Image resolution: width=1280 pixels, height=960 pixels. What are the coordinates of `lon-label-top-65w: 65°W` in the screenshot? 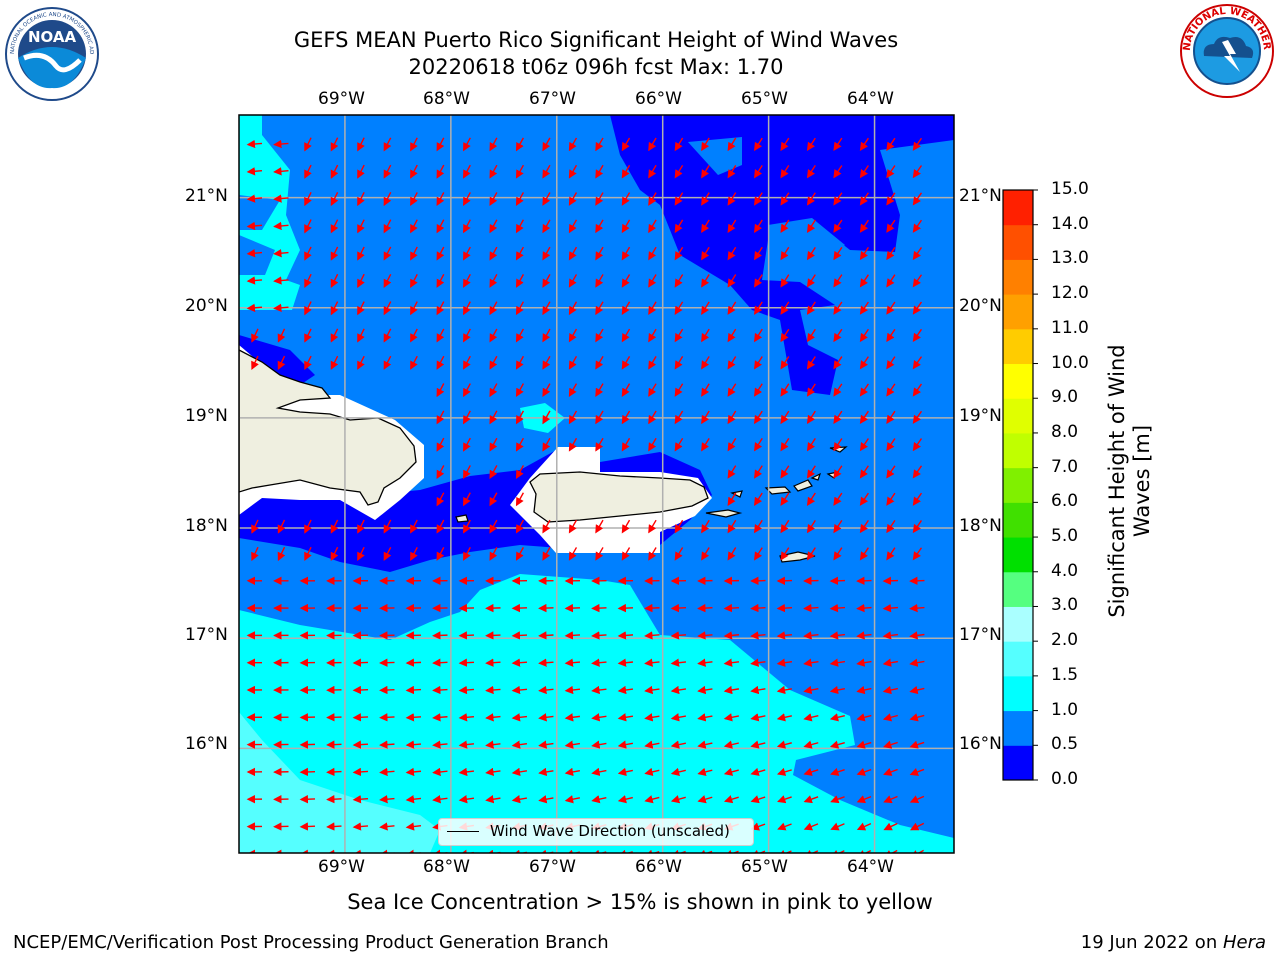 It's located at (764, 99).